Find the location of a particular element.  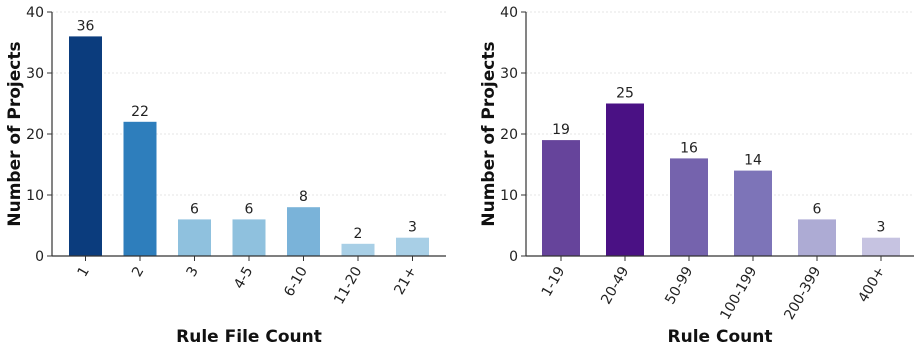

x-tick-label: 6-10 is located at coordinates (296, 282).